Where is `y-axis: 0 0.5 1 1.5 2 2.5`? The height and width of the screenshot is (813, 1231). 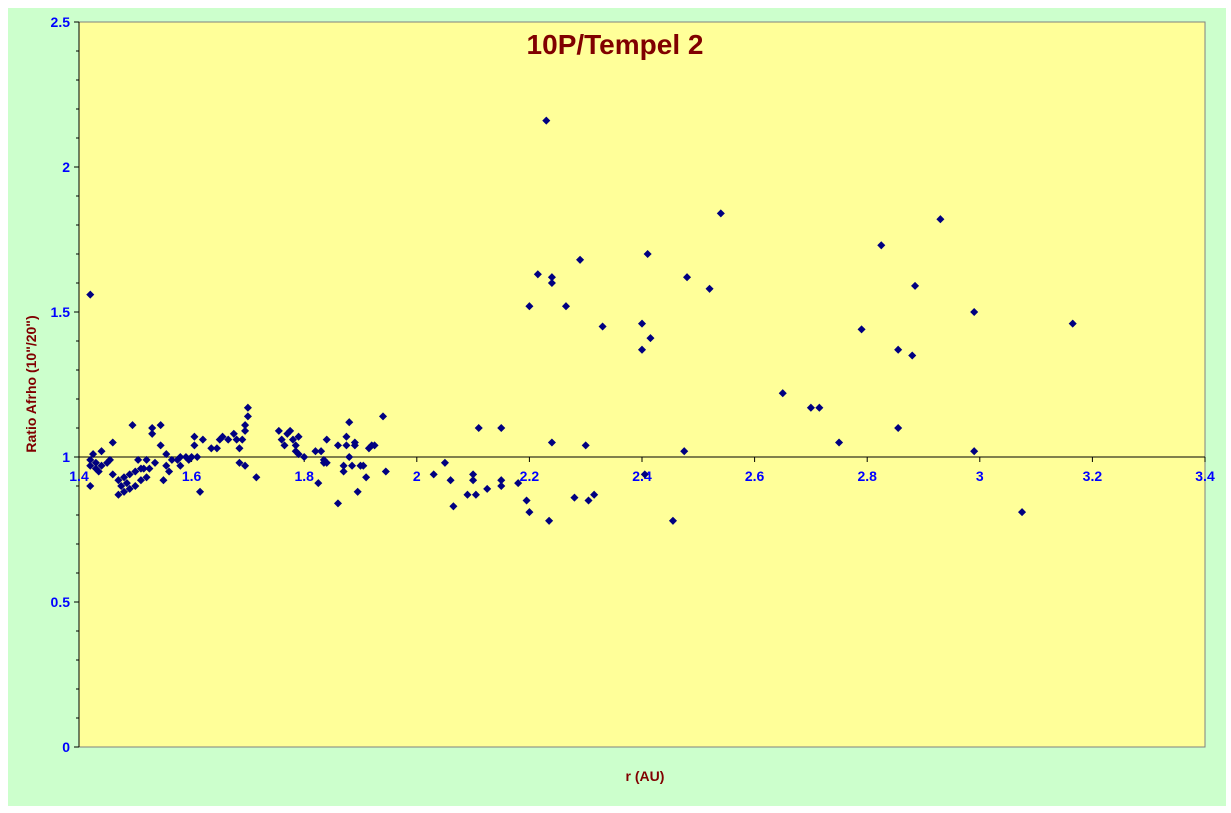
y-axis: 0 0.5 1 1.5 2 2.5 is located at coordinates (65, 384).